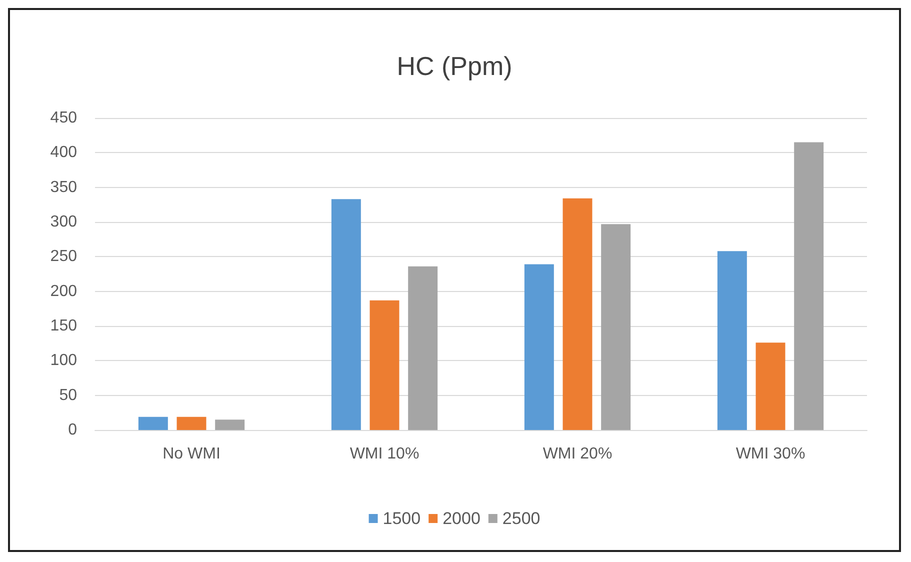  What do you see at coordinates (64, 361) in the screenshot?
I see `y-tick-label: 100` at bounding box center [64, 361].